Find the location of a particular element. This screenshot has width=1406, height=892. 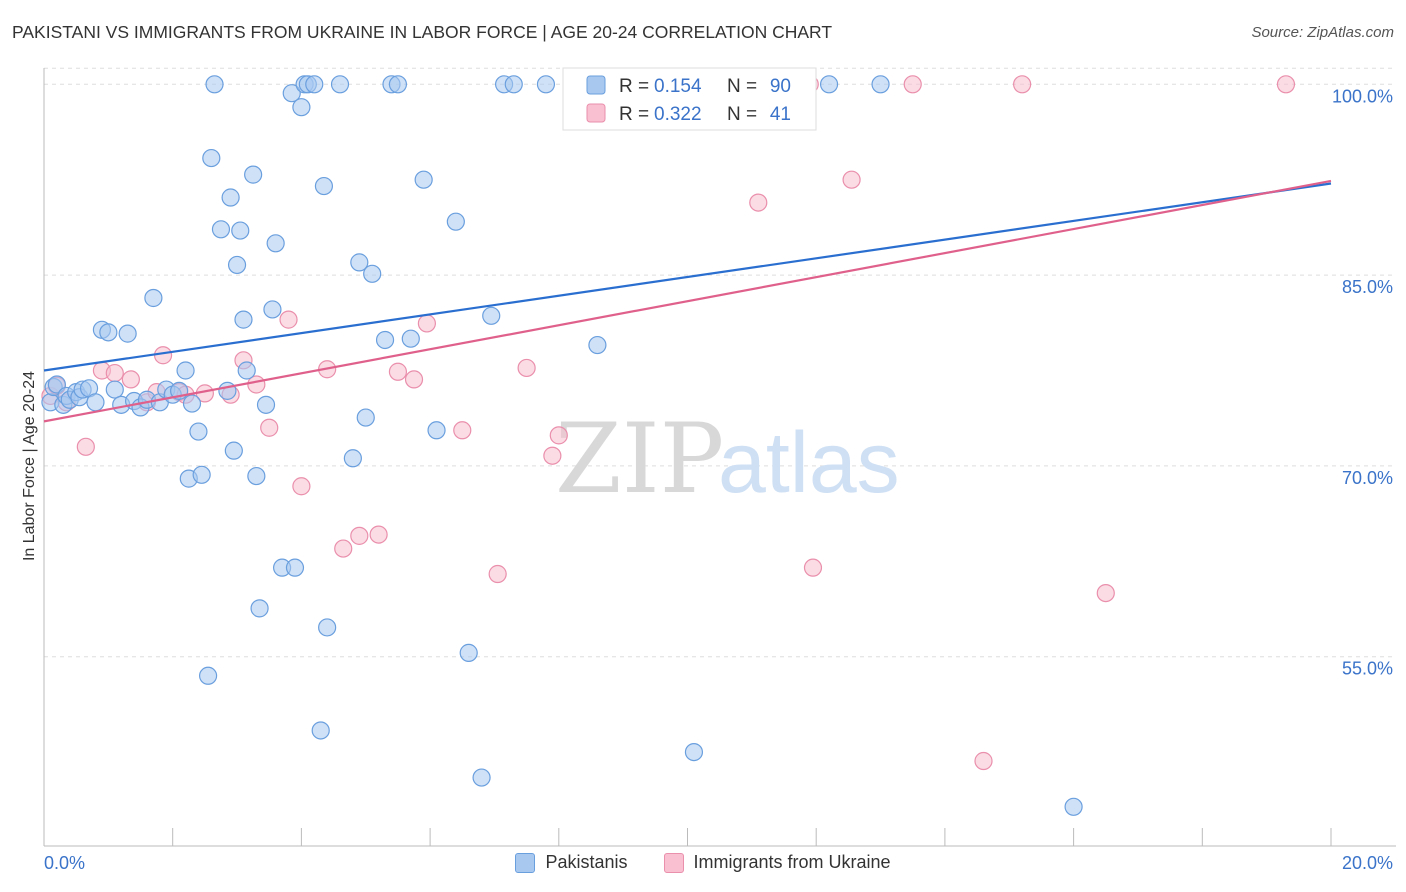

watermark-zip: ZIP is located at coordinates (639, 459).